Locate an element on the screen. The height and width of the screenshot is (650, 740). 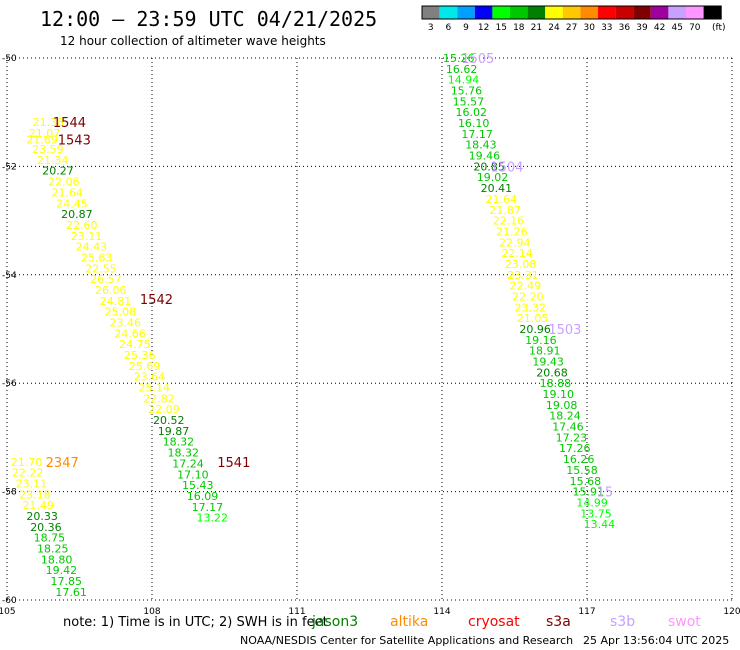
swh-value-label: 16.02 is located at coordinates (472, 112).